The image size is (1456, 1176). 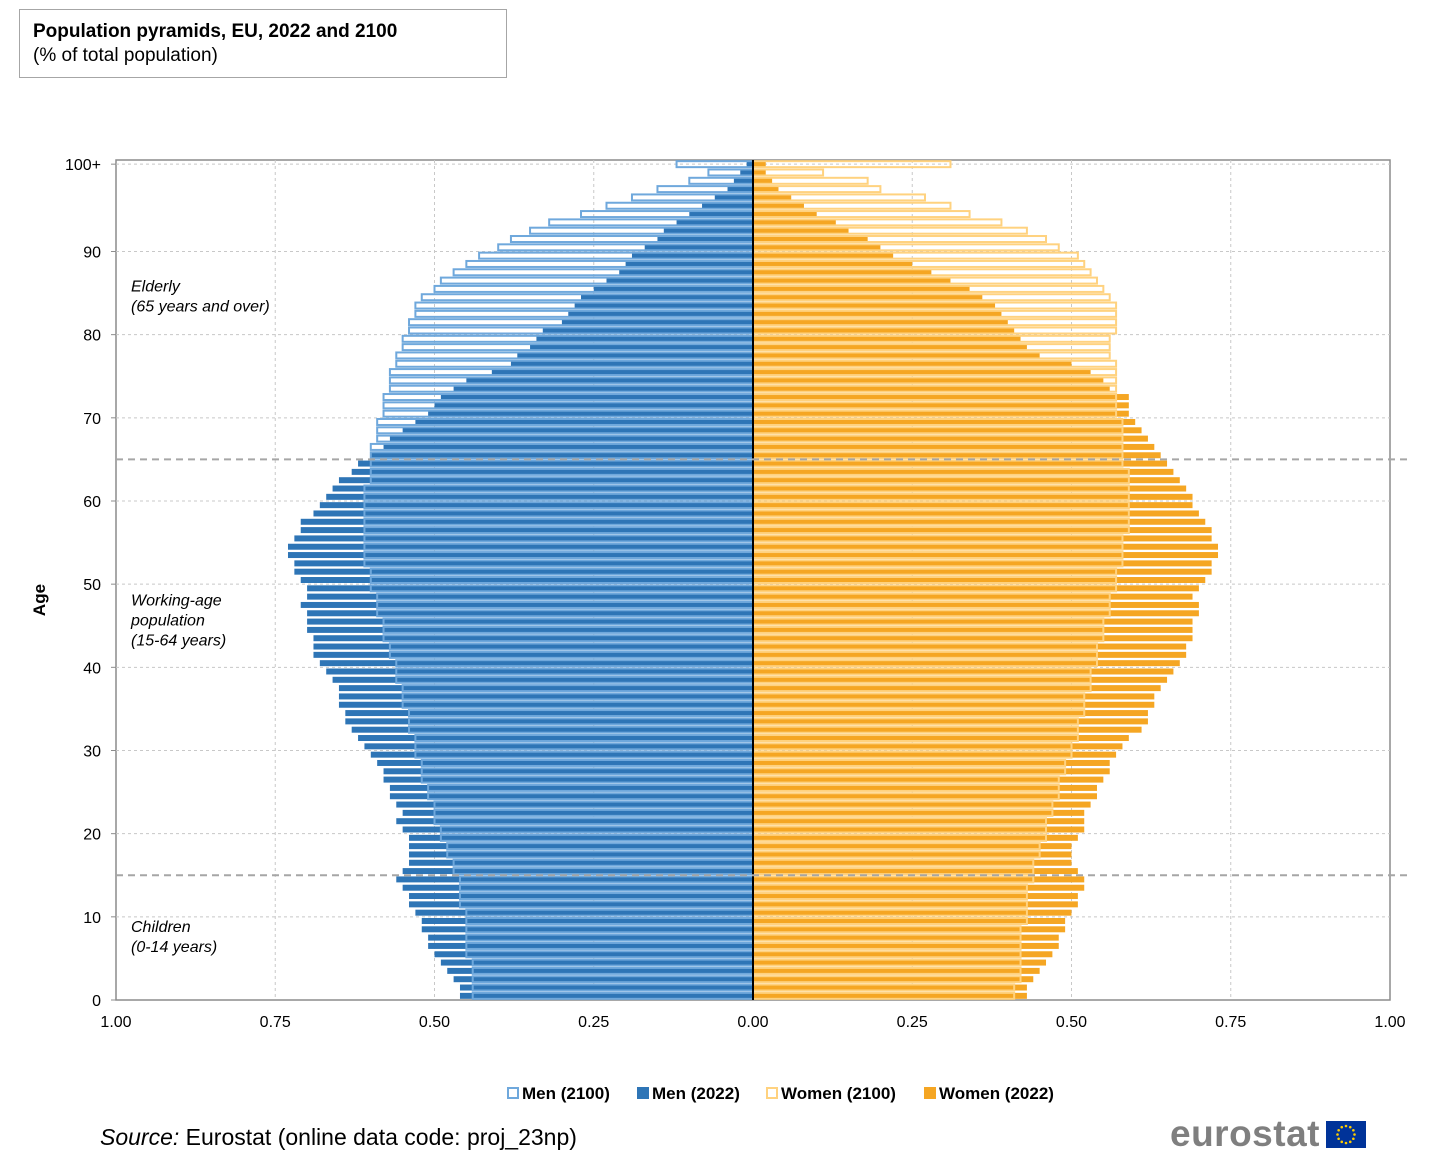 I want to click on annotation-working: Working-age, so click(x=176, y=601).